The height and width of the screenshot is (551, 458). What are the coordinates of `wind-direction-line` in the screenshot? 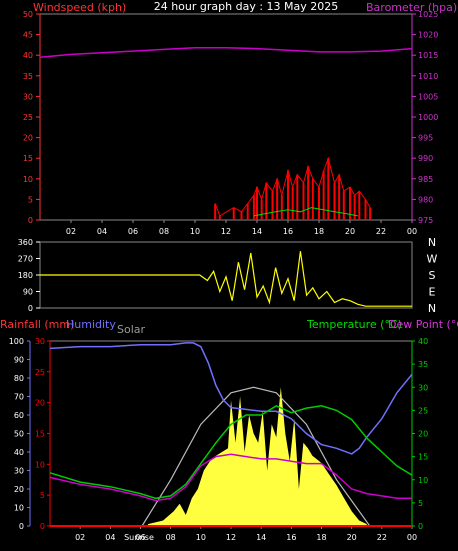 It's located at (226, 279).